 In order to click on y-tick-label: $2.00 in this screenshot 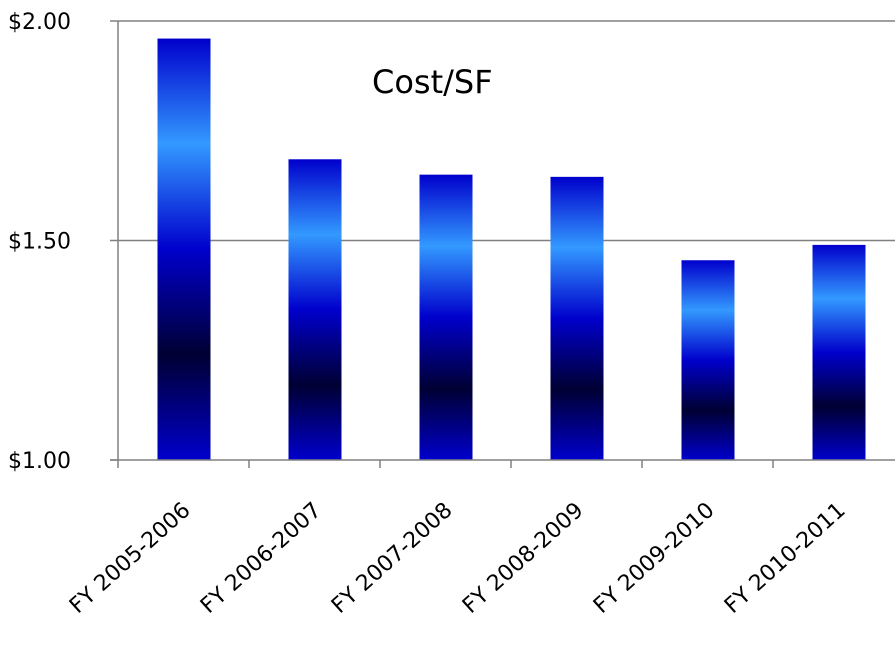, I will do `click(39, 22)`.